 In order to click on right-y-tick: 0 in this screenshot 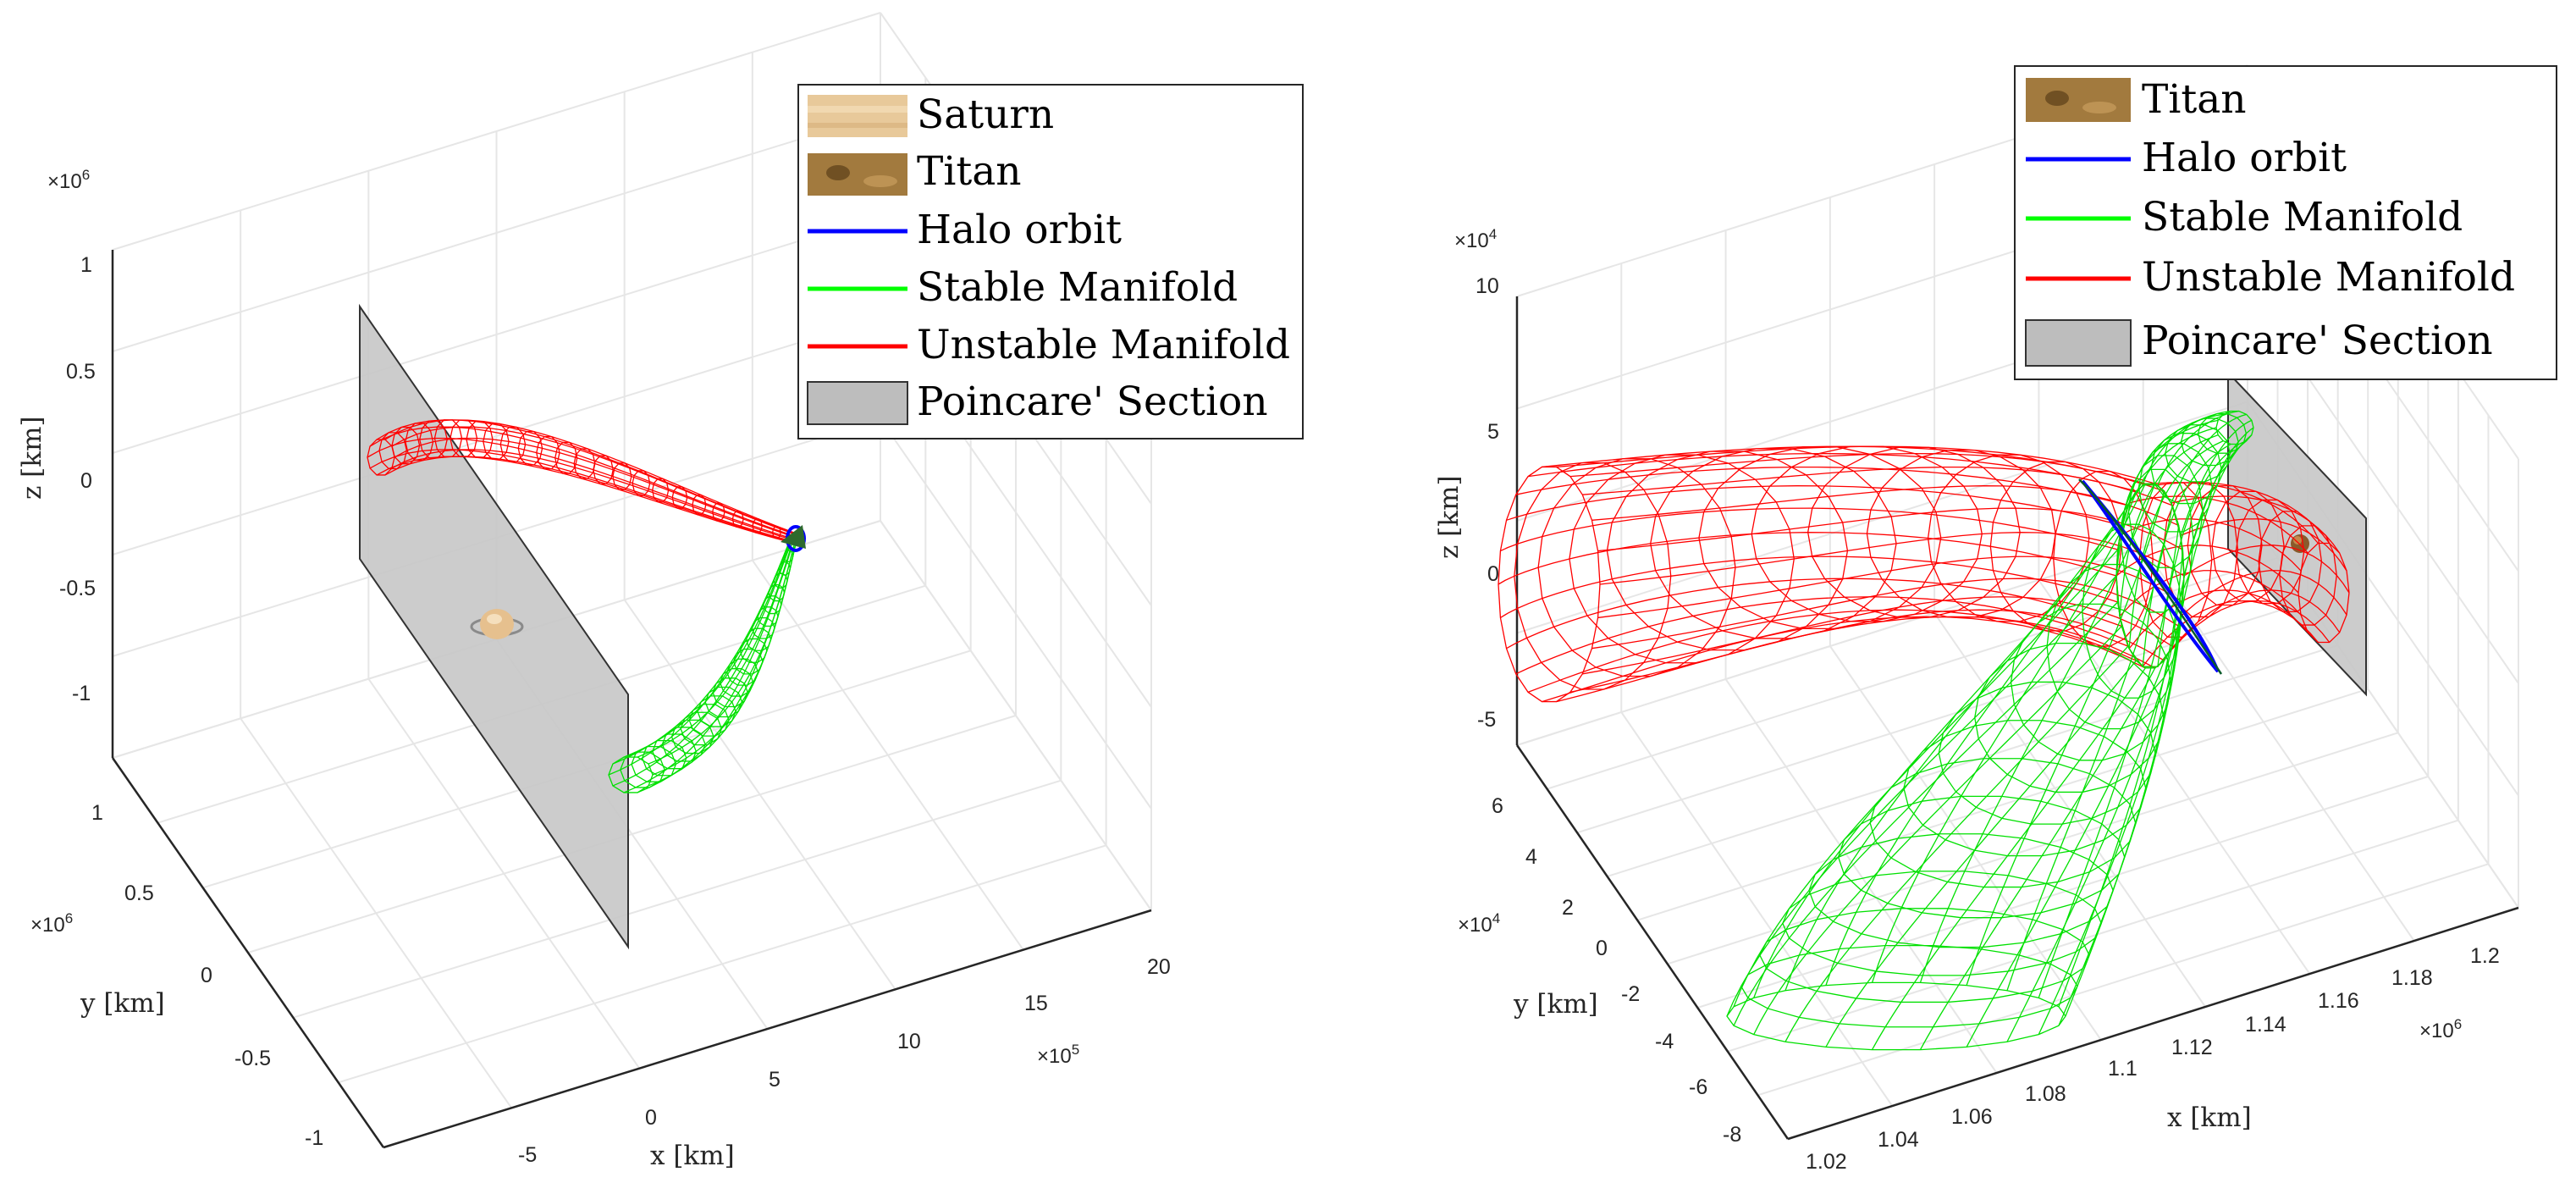, I will do `click(1602, 948)`.